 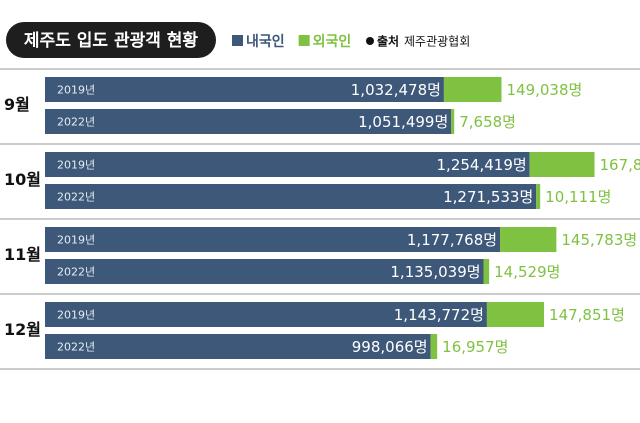 What do you see at coordinates (482, 165) in the screenshot?
I see `value-label: 1,254,419명` at bounding box center [482, 165].